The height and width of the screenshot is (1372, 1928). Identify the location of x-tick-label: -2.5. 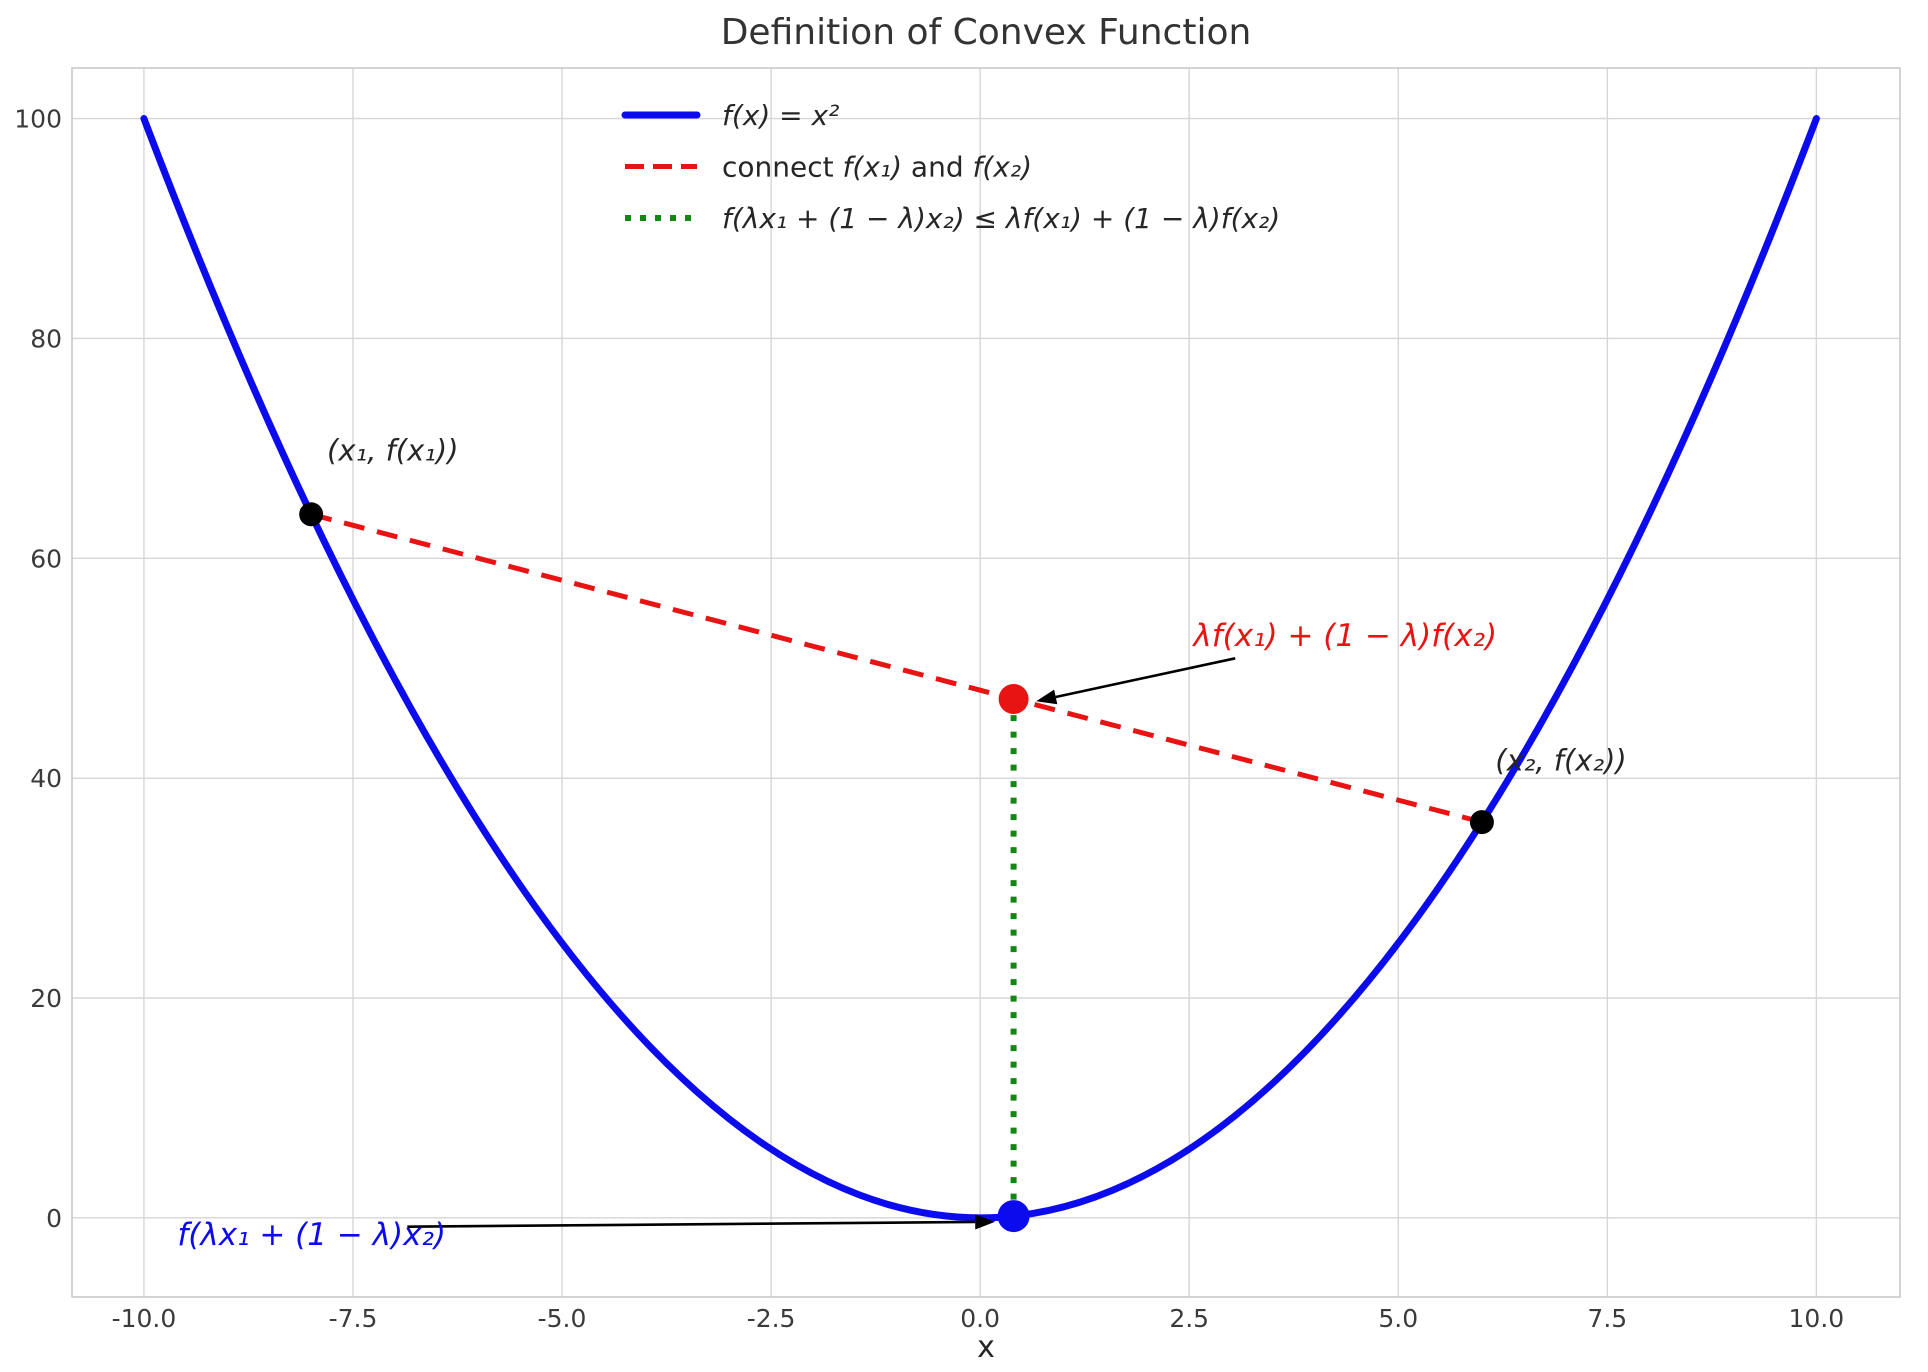
(771, 1318).